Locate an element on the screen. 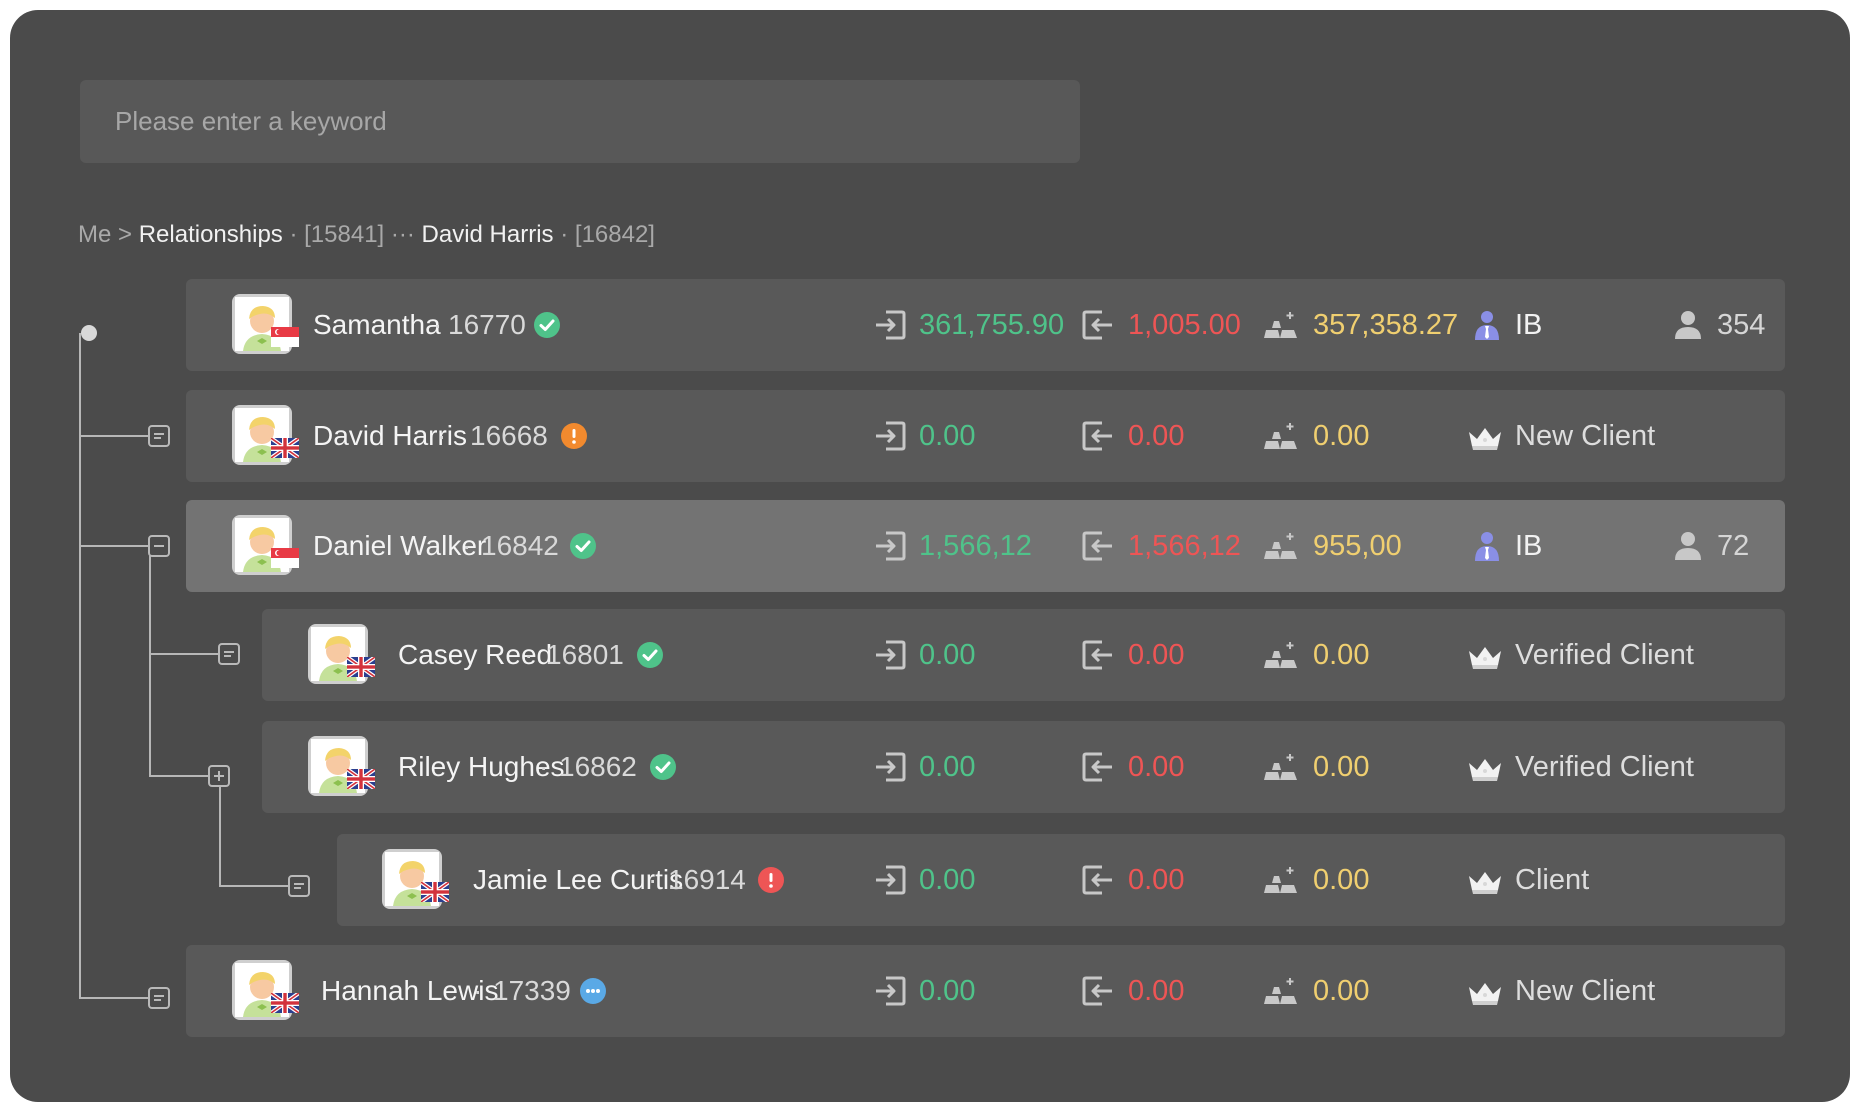  ib-icon is located at coordinates (1487, 548).